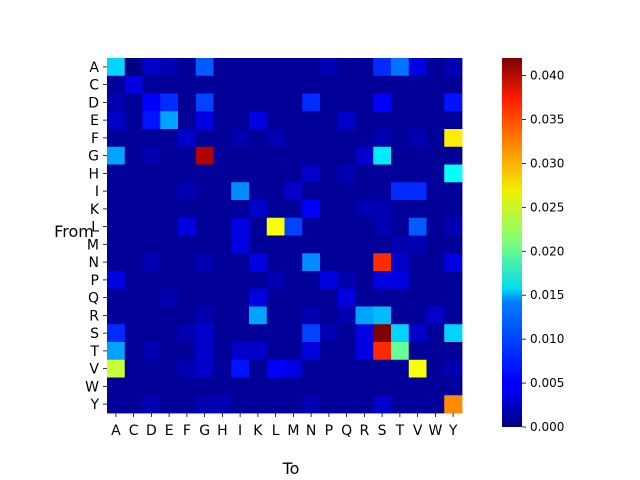 The width and height of the screenshot is (640, 480). I want to click on heatmap-cell-A-E, so click(169, 67).